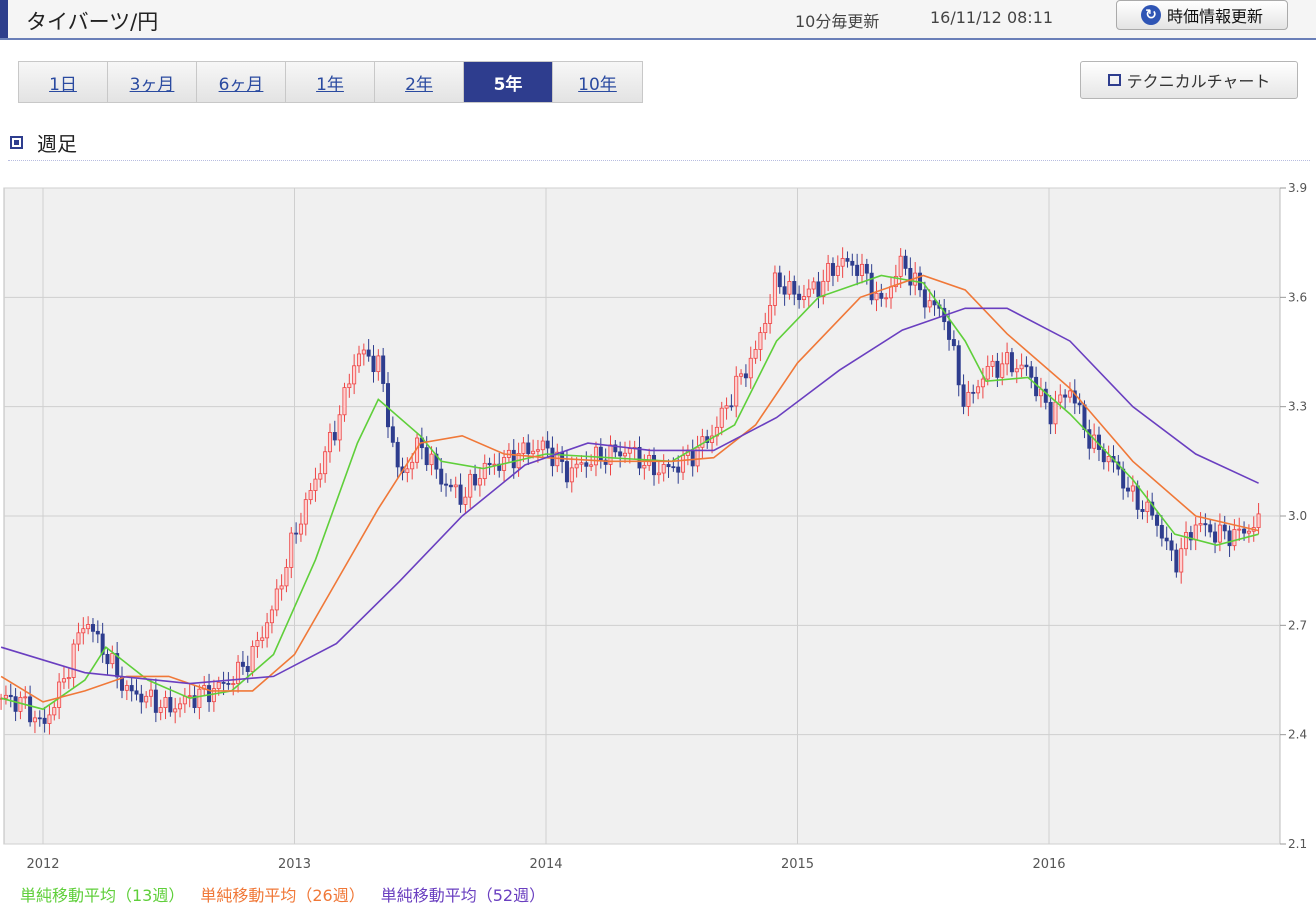  What do you see at coordinates (508, 82) in the screenshot?
I see `tab-5y: 5年` at bounding box center [508, 82].